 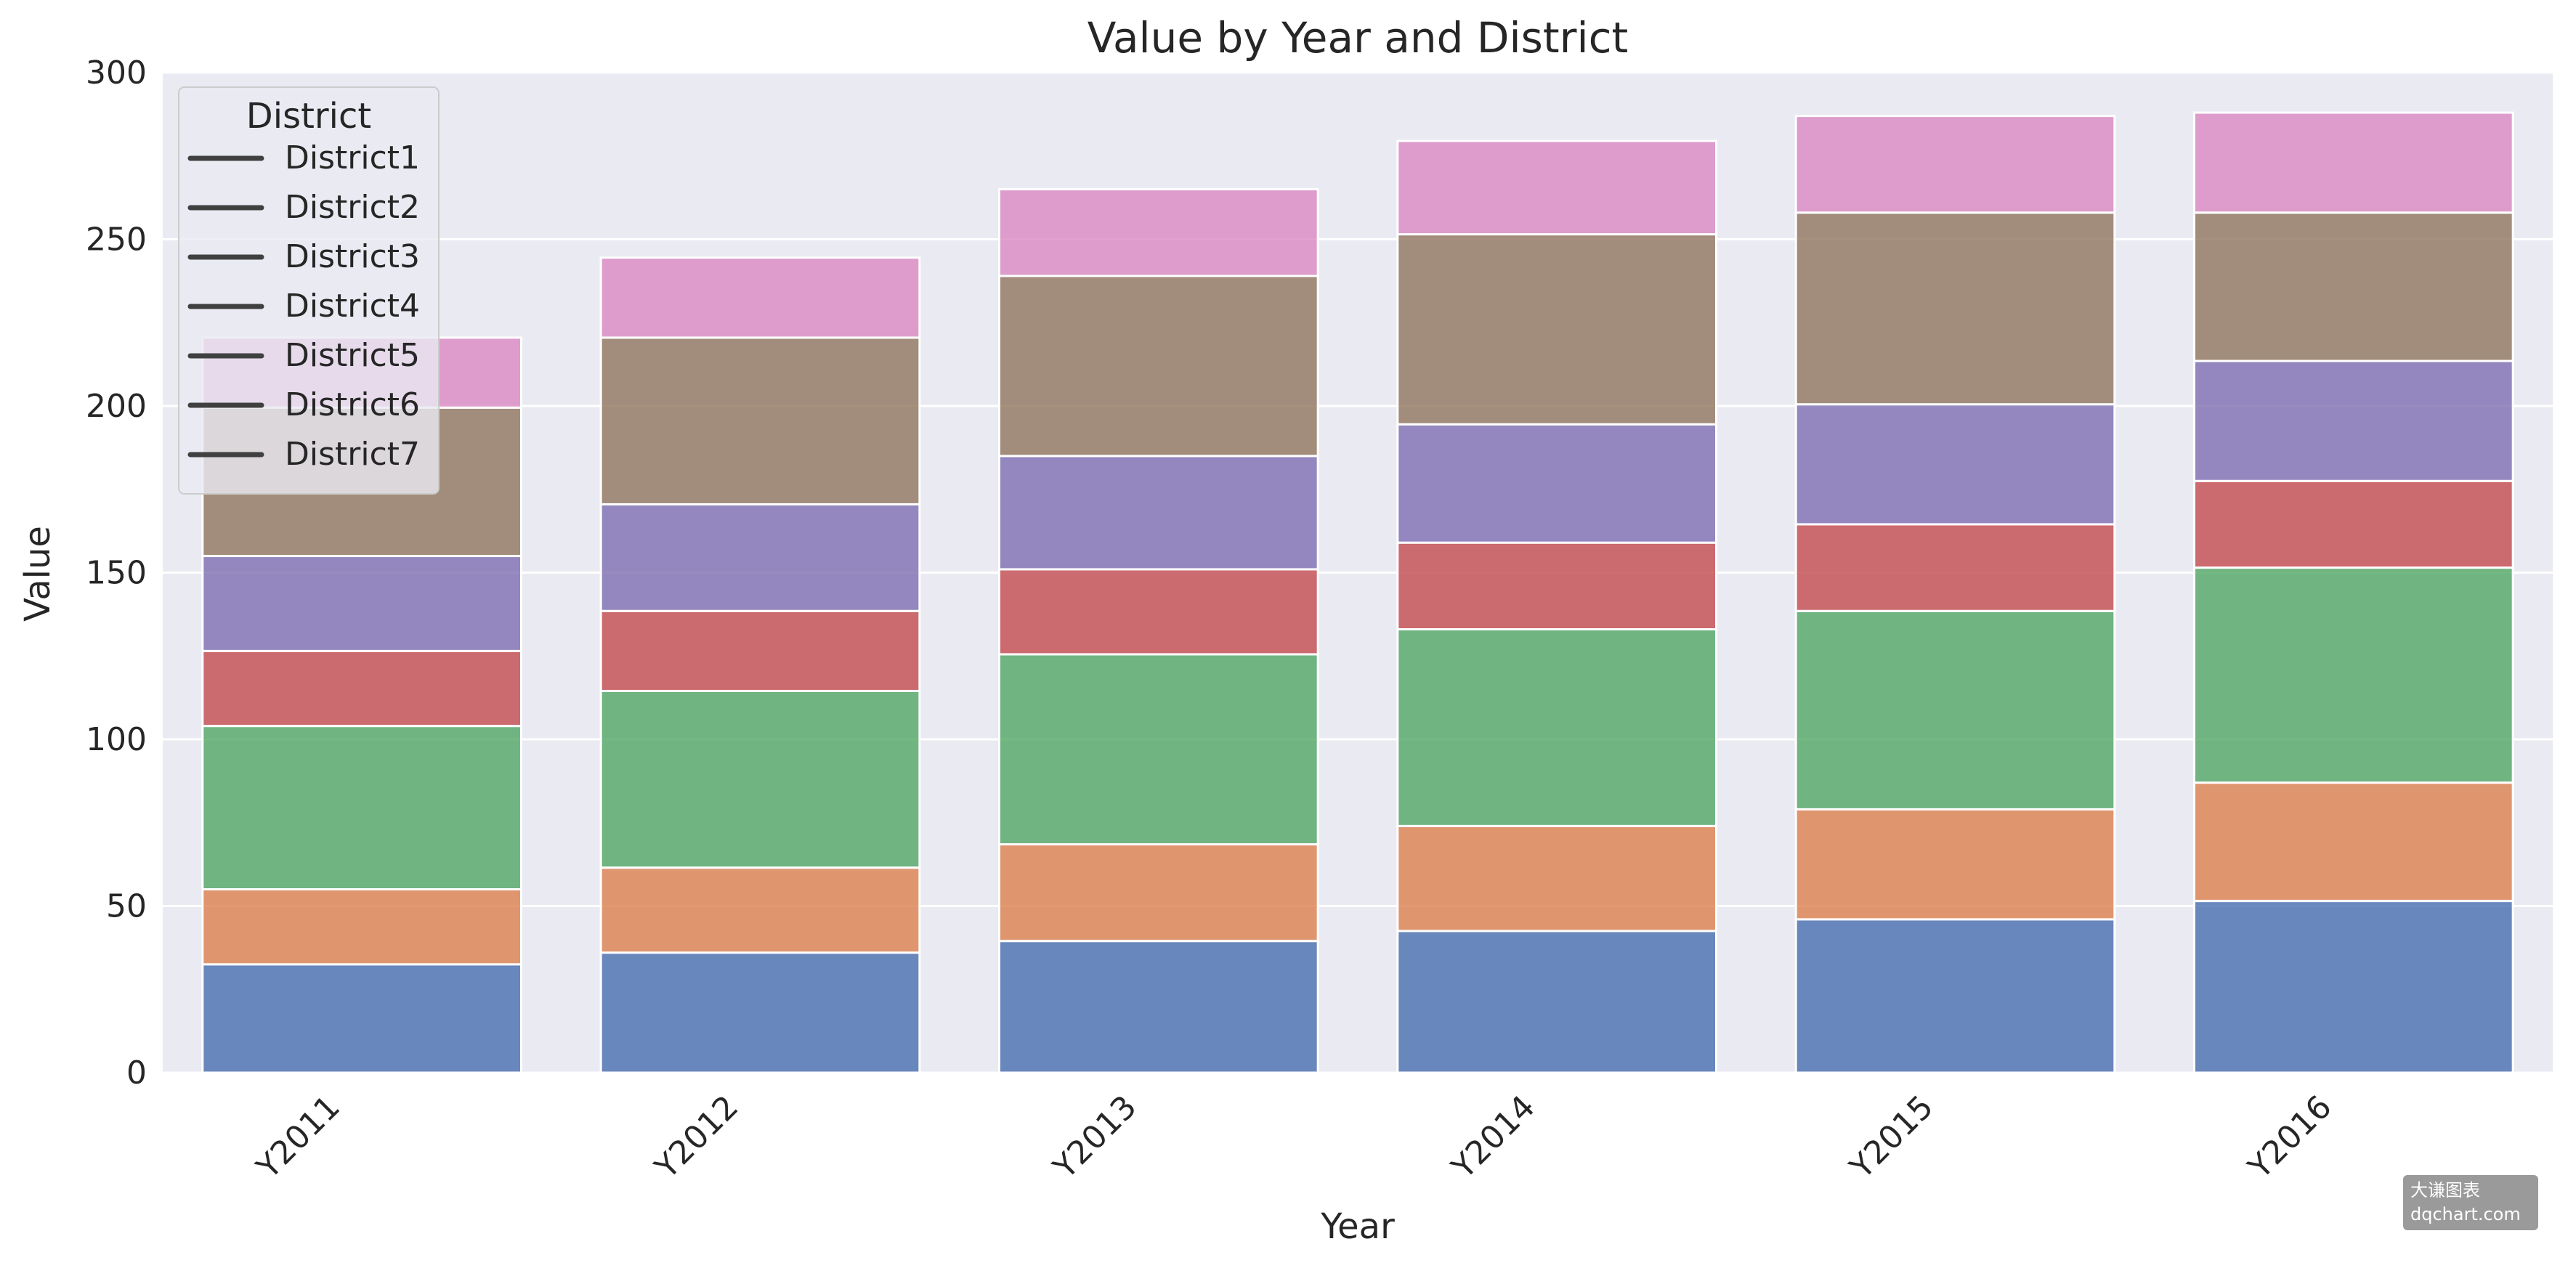 I want to click on bar-y2015-district2, so click(x=1955, y=865).